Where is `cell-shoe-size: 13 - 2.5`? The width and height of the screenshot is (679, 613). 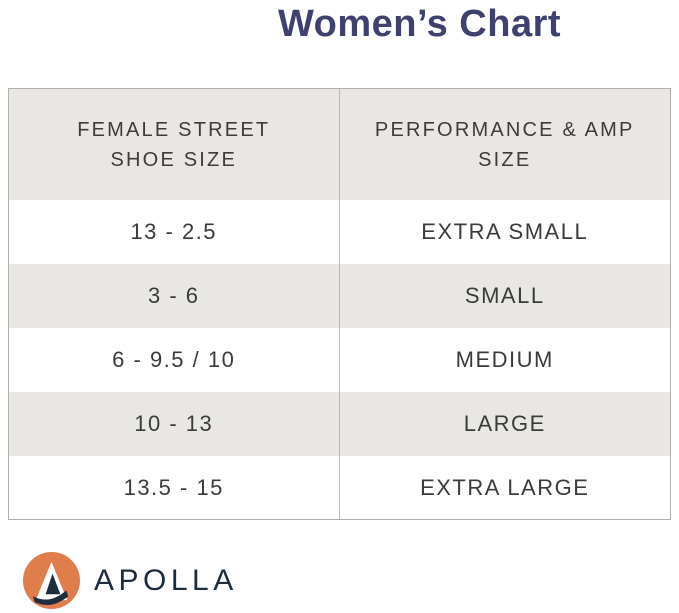 cell-shoe-size: 13 - 2.5 is located at coordinates (174, 232).